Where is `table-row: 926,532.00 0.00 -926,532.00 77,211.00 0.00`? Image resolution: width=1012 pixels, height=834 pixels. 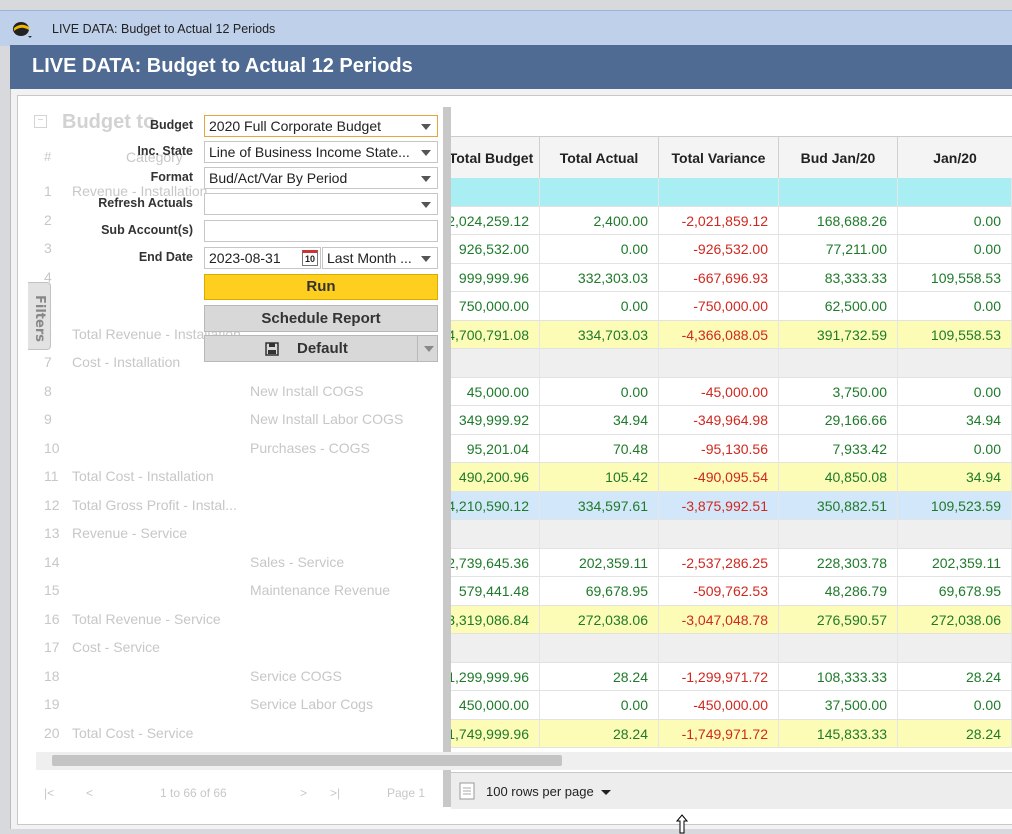
table-row: 926,532.00 0.00 -926,532.00 77,211.00 0.00 is located at coordinates (727, 249).